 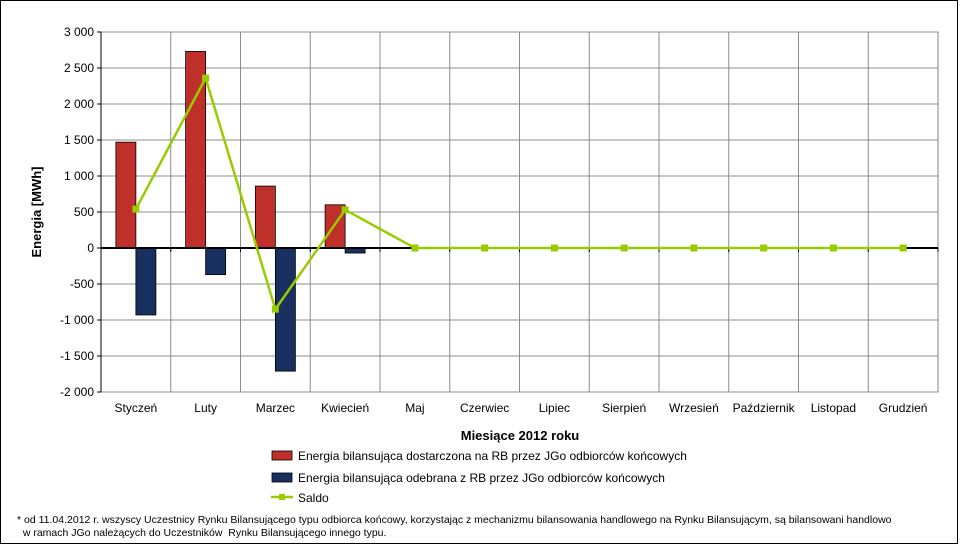 What do you see at coordinates (79, 176) in the screenshot?
I see `y-tick-label: 1 000` at bounding box center [79, 176].